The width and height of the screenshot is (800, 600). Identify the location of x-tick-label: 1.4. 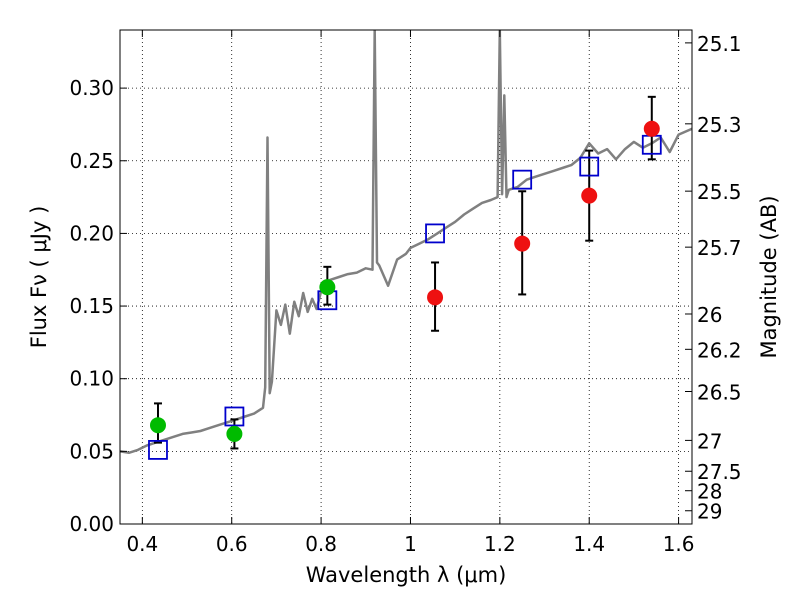
(589, 544).